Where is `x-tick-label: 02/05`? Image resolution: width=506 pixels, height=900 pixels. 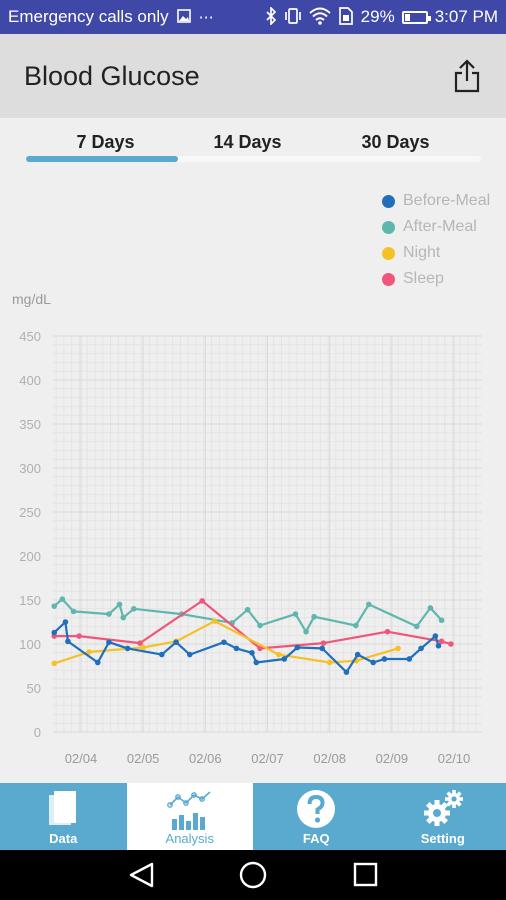 x-tick-label: 02/05 is located at coordinates (143, 758).